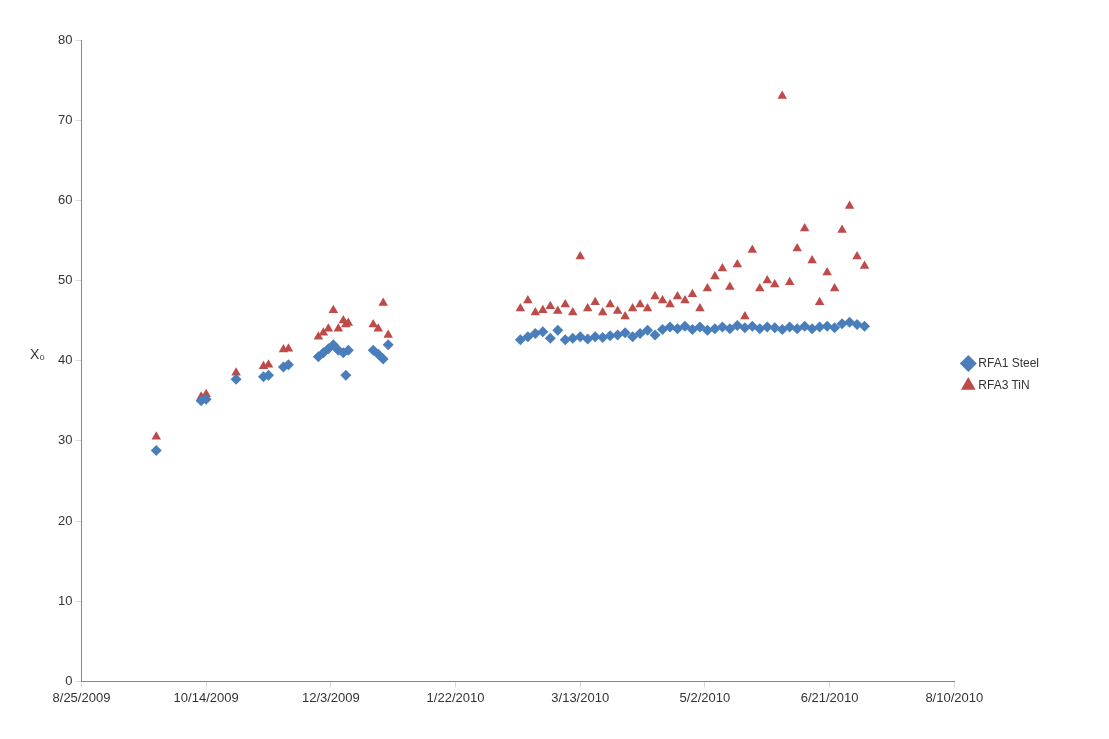 This screenshot has width=1109, height=739. I want to click on y-tick-label: 70, so click(65, 119).